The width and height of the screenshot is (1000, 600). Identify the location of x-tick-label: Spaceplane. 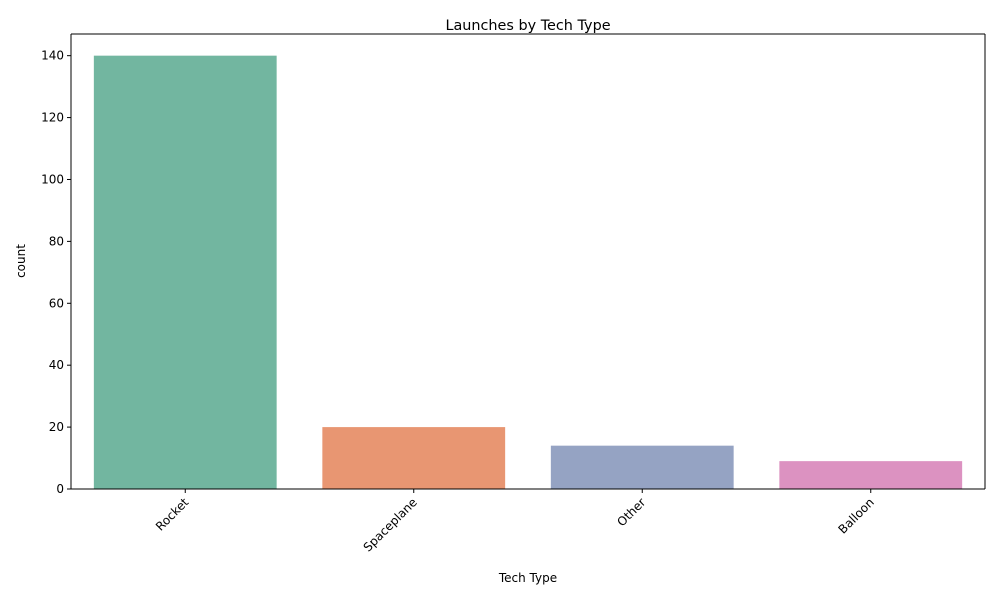
(390, 524).